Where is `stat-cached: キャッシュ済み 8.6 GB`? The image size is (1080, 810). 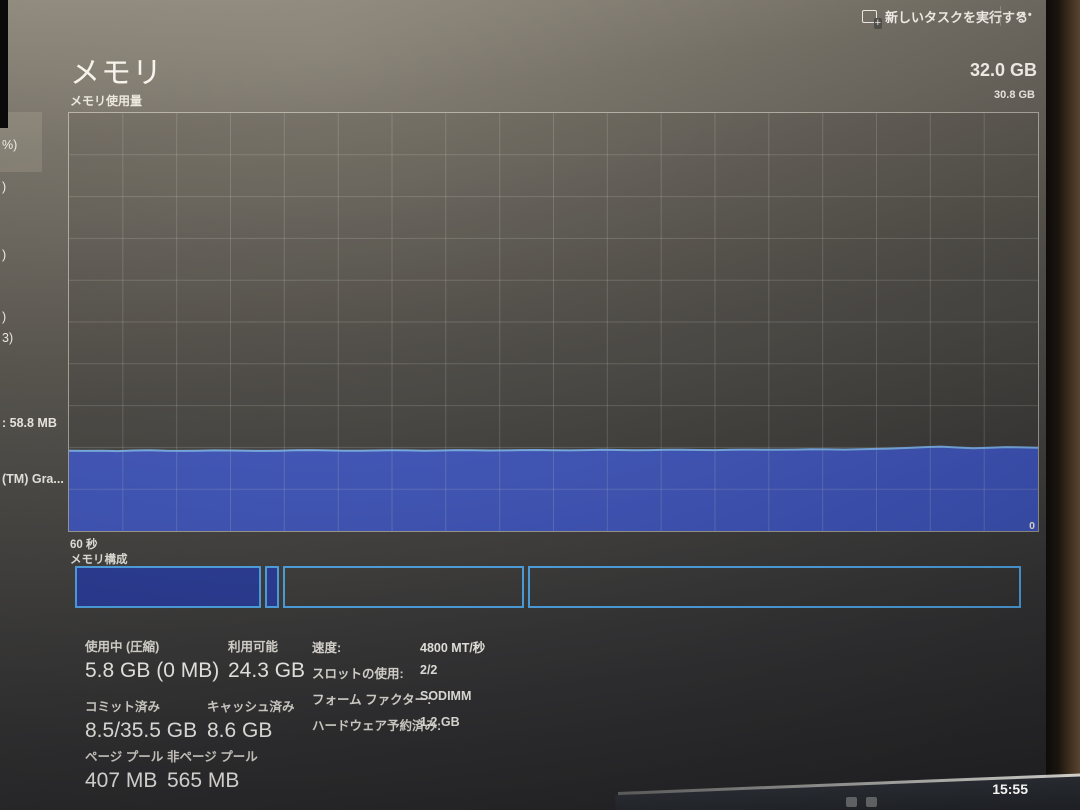 stat-cached: キャッシュ済み 8.6 GB is located at coordinates (251, 719).